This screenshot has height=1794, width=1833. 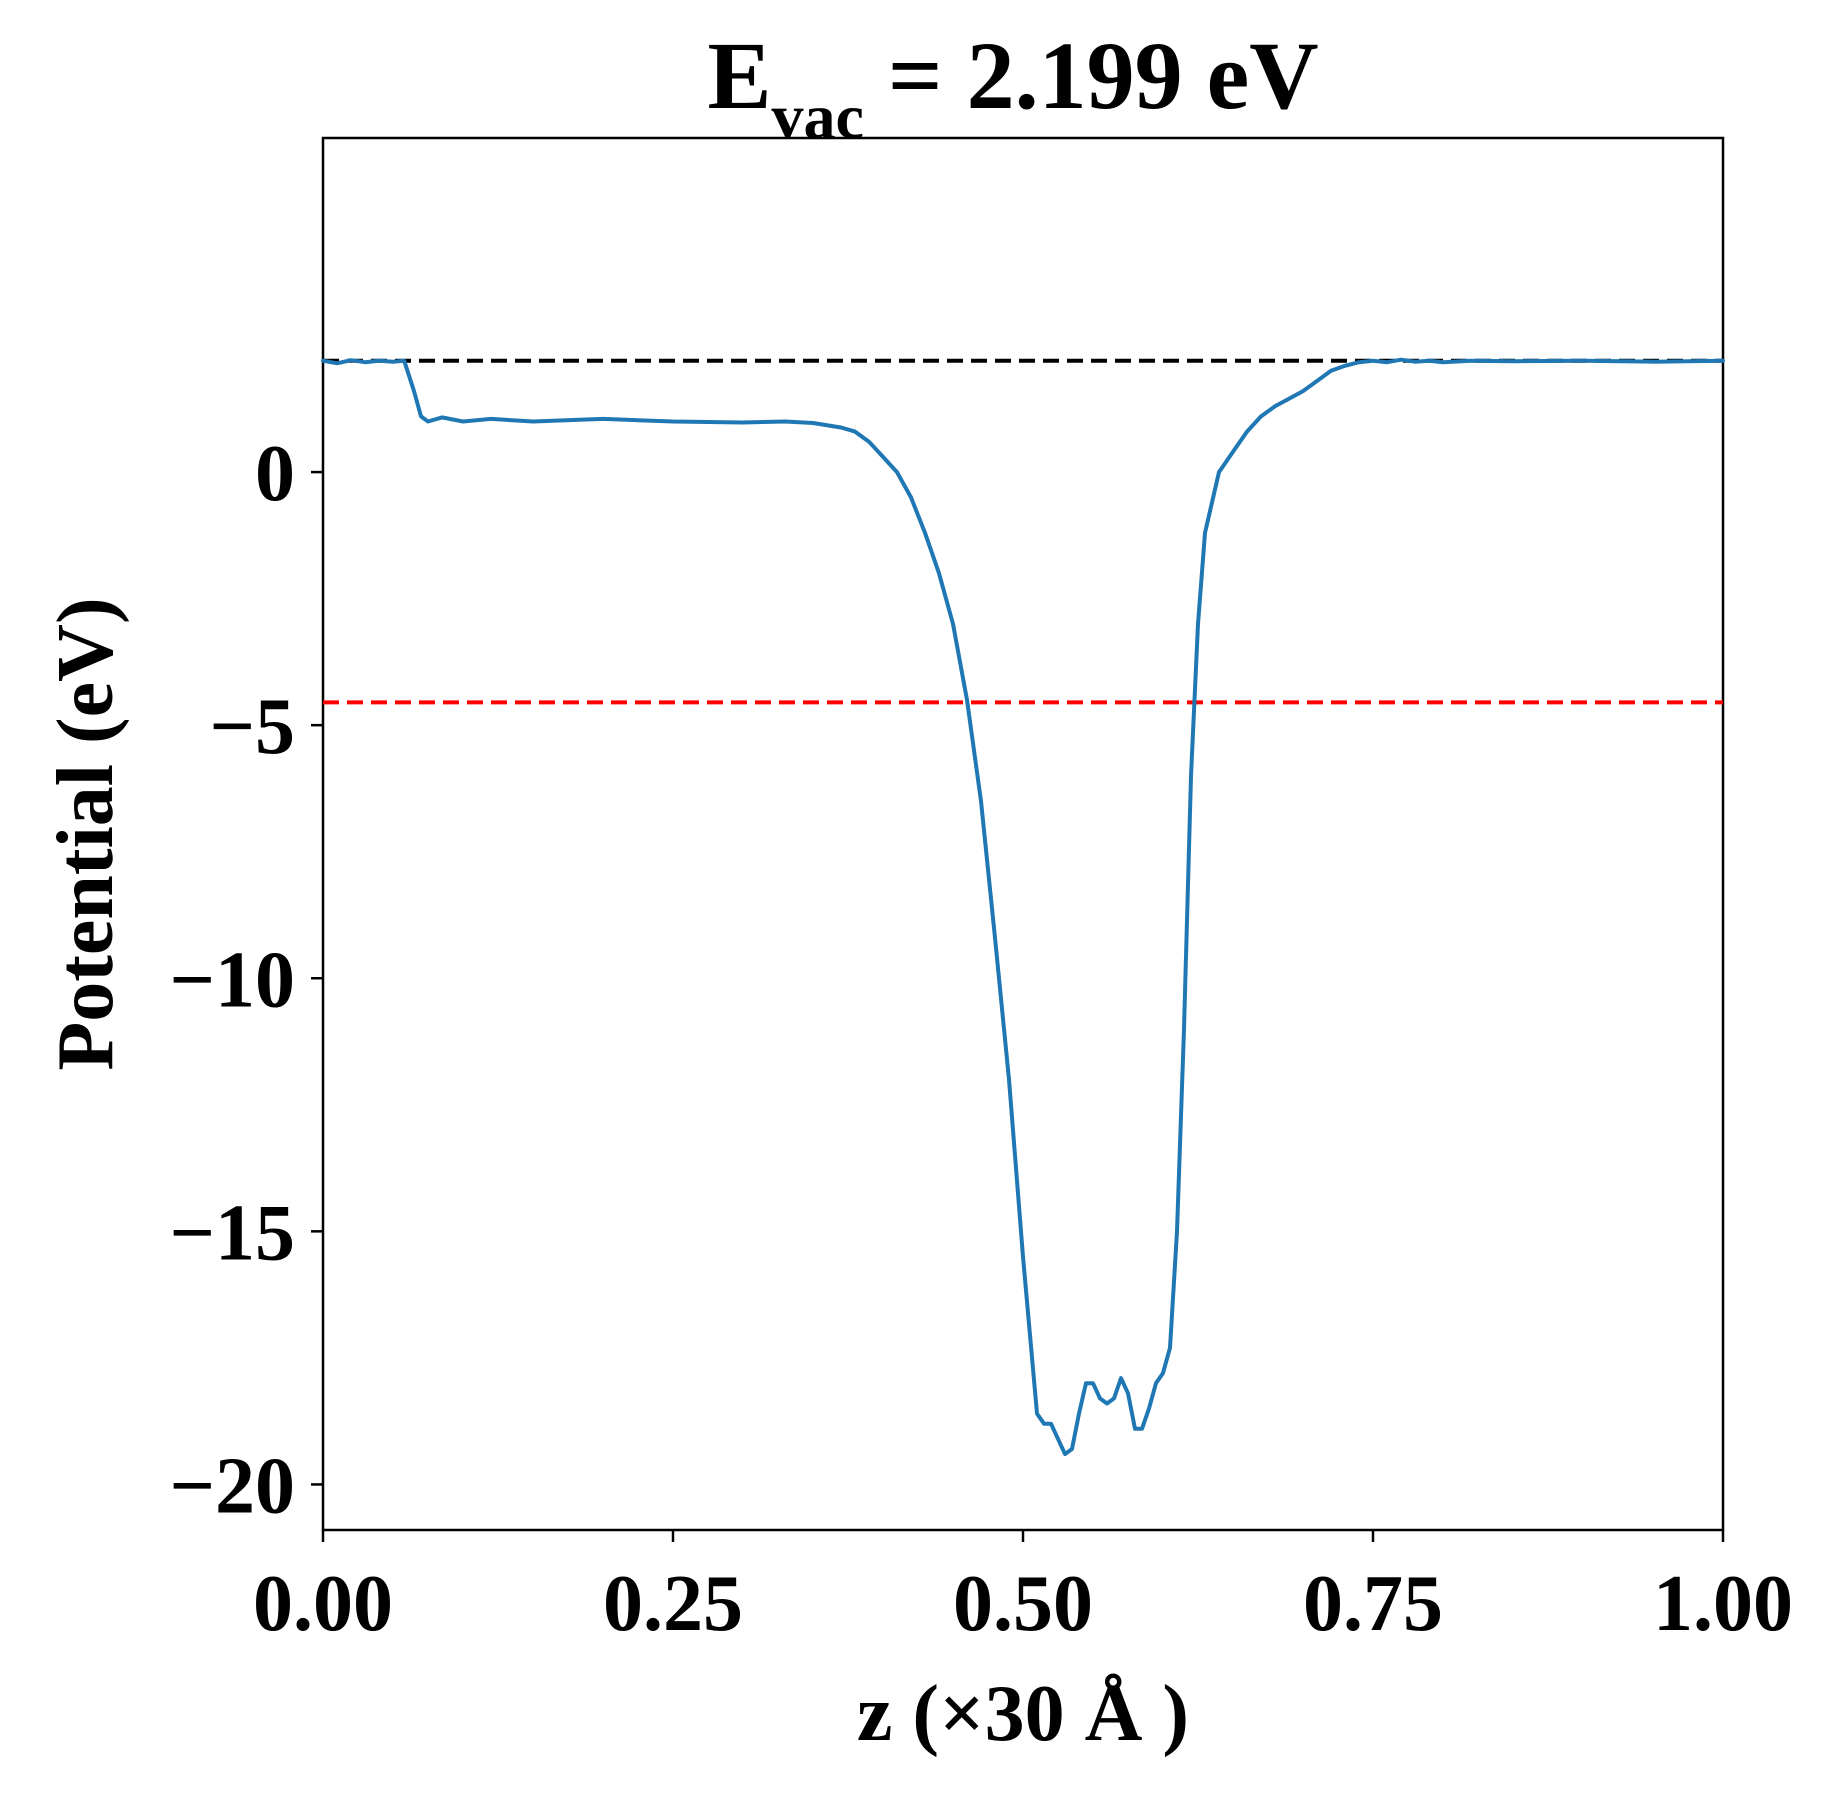 What do you see at coordinates (1373, 1604) in the screenshot?
I see `x-tick-label: 0.75` at bounding box center [1373, 1604].